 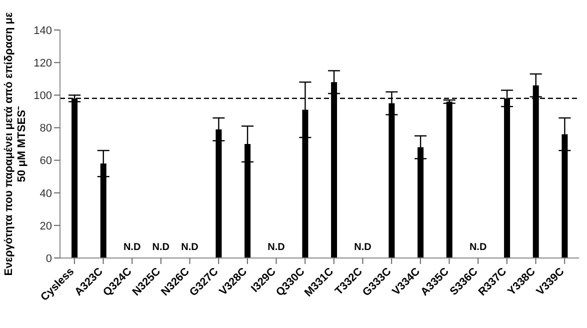 I want to click on y-tick-label: 140, so click(x=43, y=30).